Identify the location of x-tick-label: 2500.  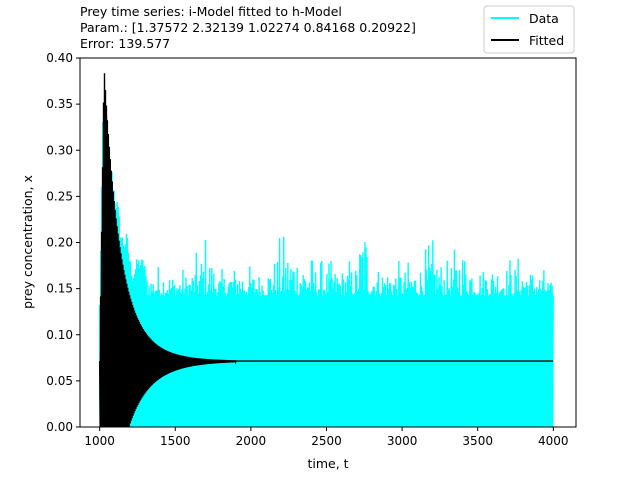
(326, 441).